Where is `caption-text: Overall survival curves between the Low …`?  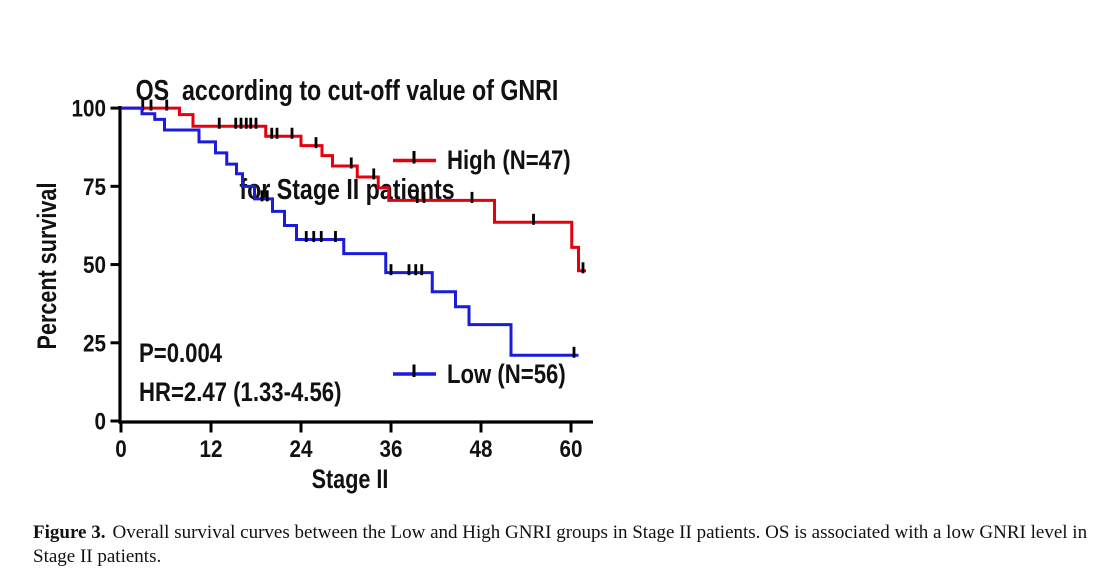 caption-text: Overall survival curves between the Low … is located at coordinates (560, 544).